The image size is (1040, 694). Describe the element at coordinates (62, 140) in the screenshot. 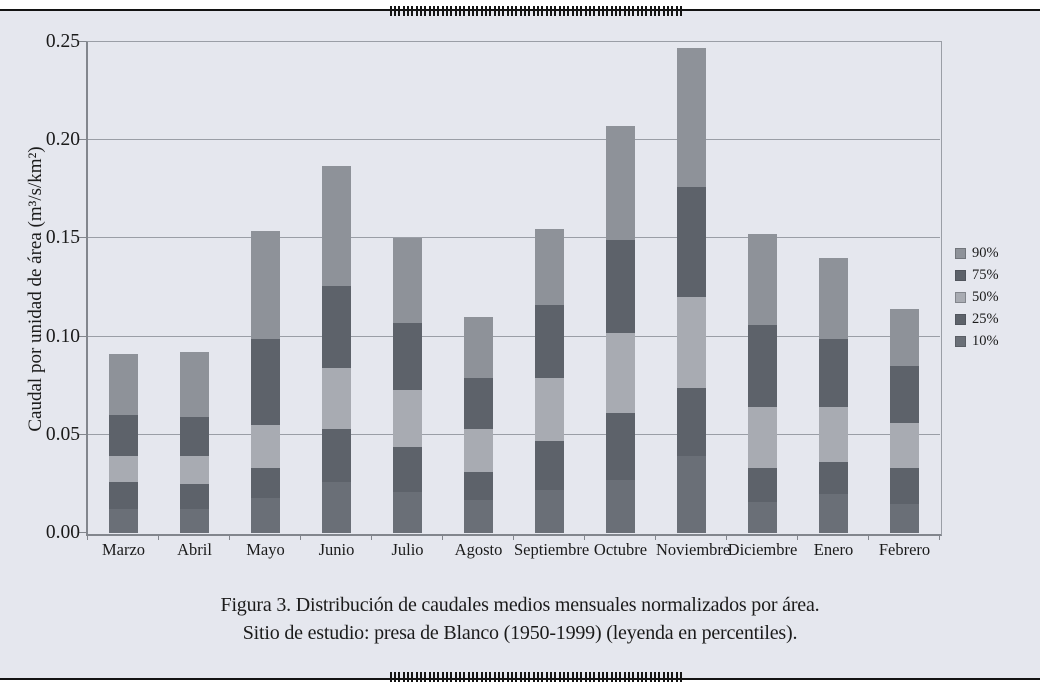

I see `y-tick-label: 0.20` at that location.